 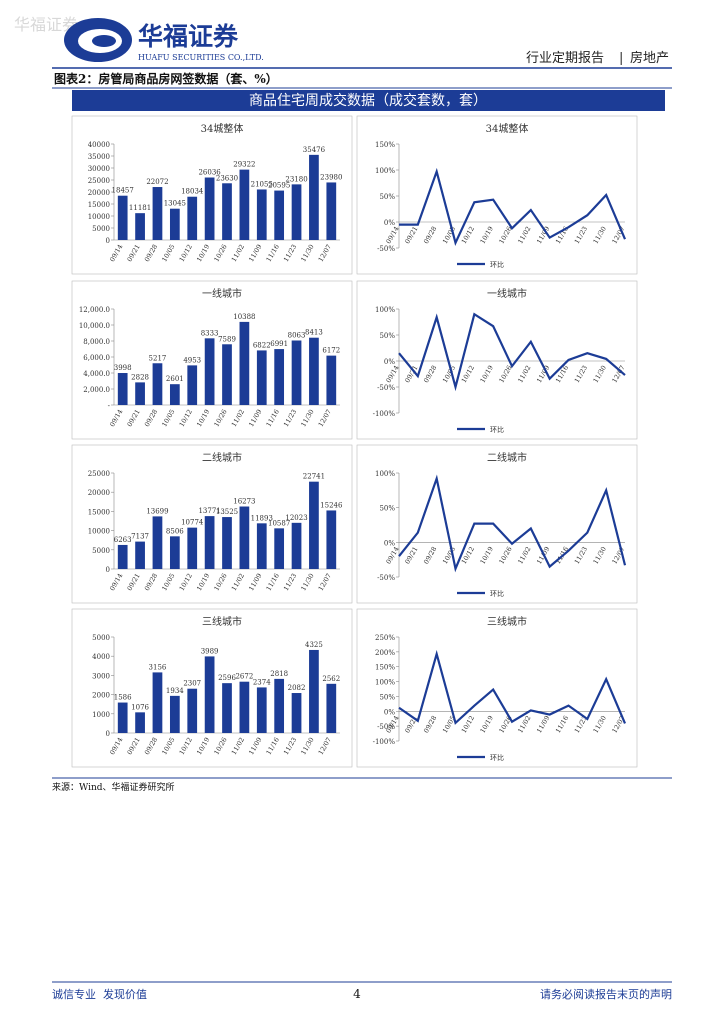 What do you see at coordinates (201, 57) in the screenshot?
I see `logo-subtext: HUAFU SECURITIES CO.,LTD.` at bounding box center [201, 57].